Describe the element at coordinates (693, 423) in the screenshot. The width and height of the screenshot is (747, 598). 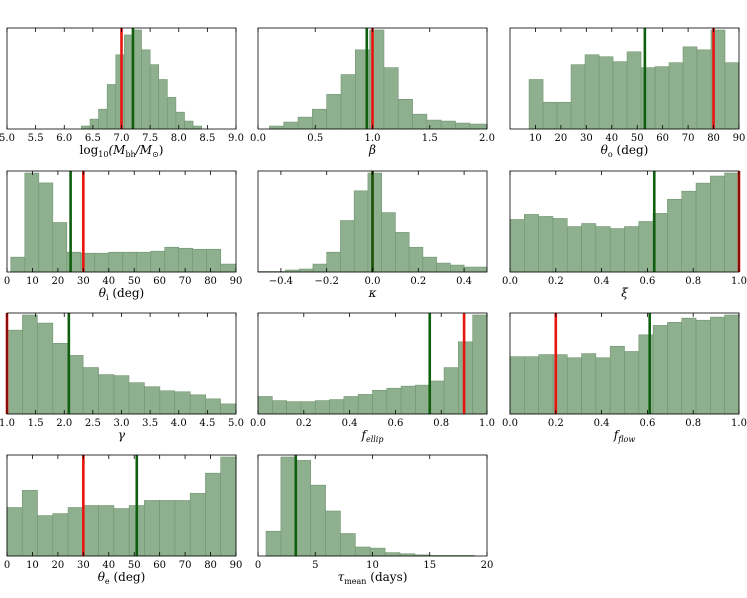
I see `x-tick-label: 0.8` at that location.